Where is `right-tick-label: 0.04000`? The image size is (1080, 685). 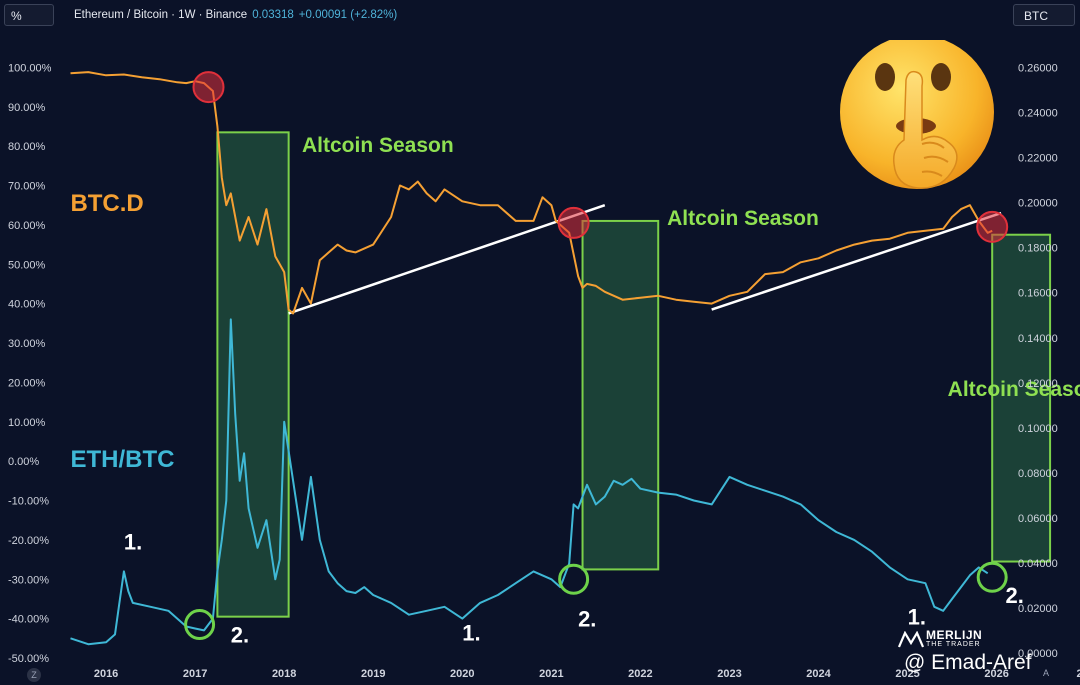
right-tick-label: 0.04000 is located at coordinates (1038, 564).